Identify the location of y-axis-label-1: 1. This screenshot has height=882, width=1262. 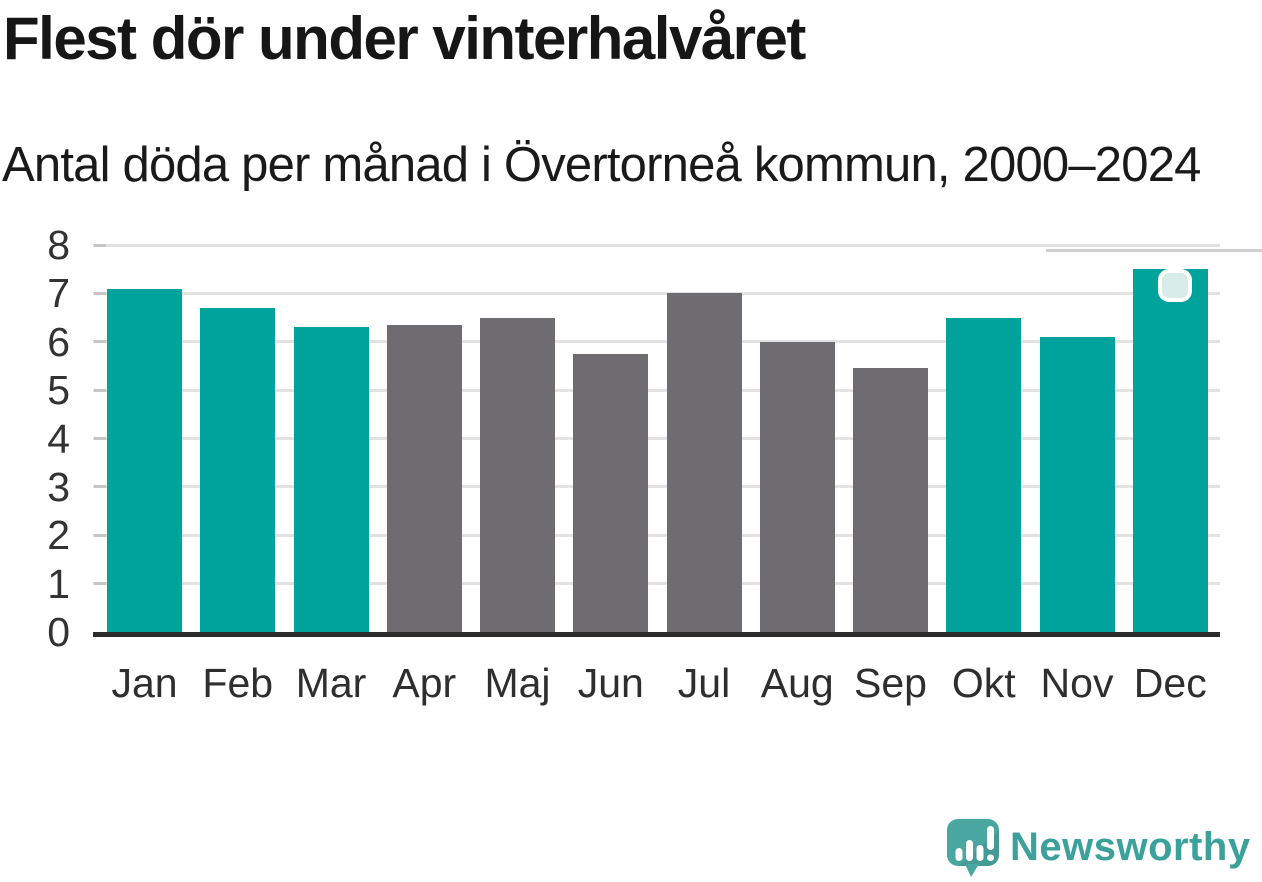
(58, 583).